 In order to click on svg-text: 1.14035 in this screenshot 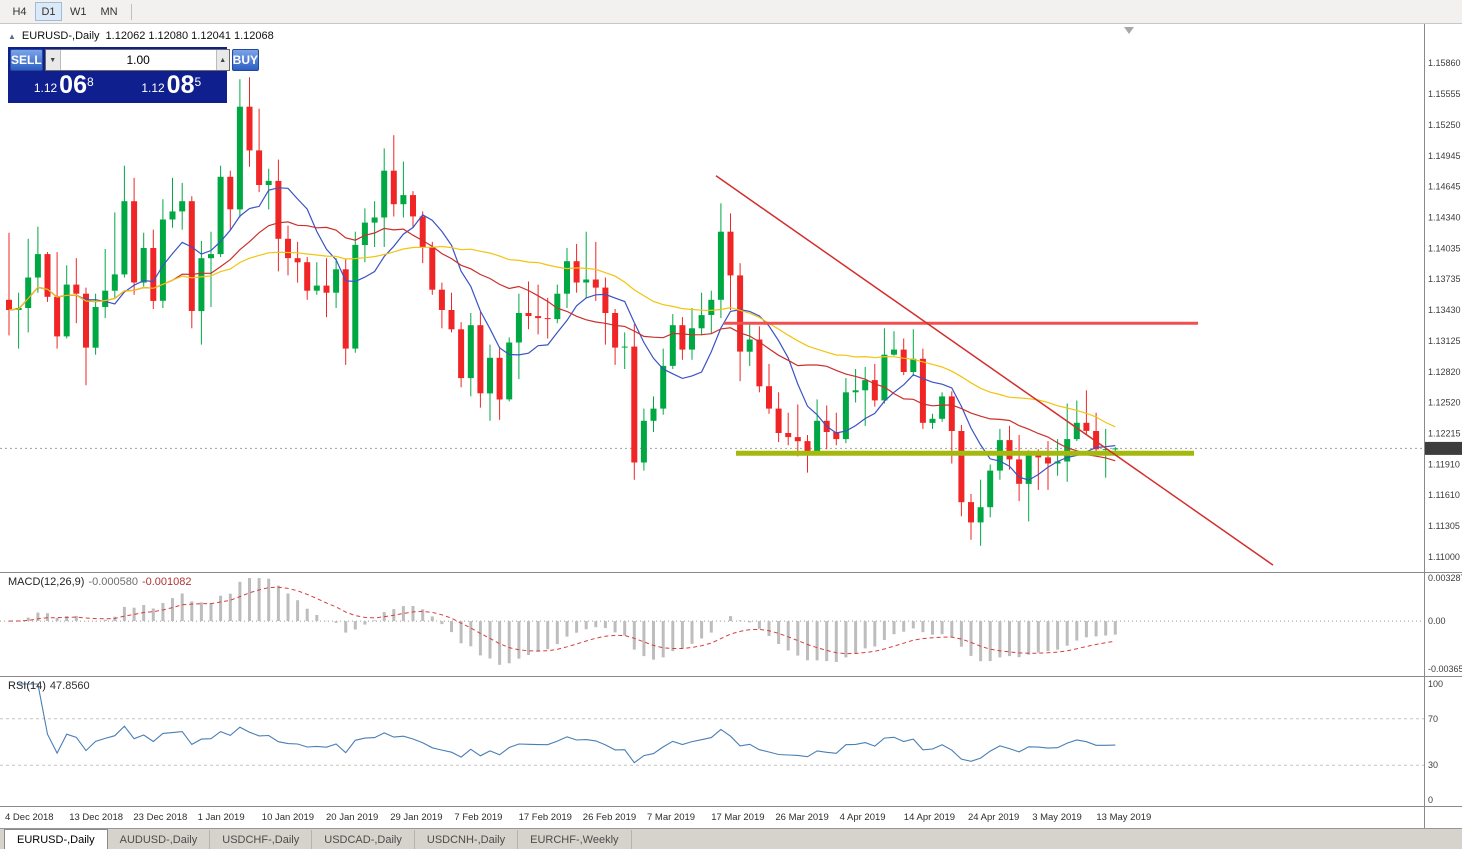, I will do `click(1444, 249)`.